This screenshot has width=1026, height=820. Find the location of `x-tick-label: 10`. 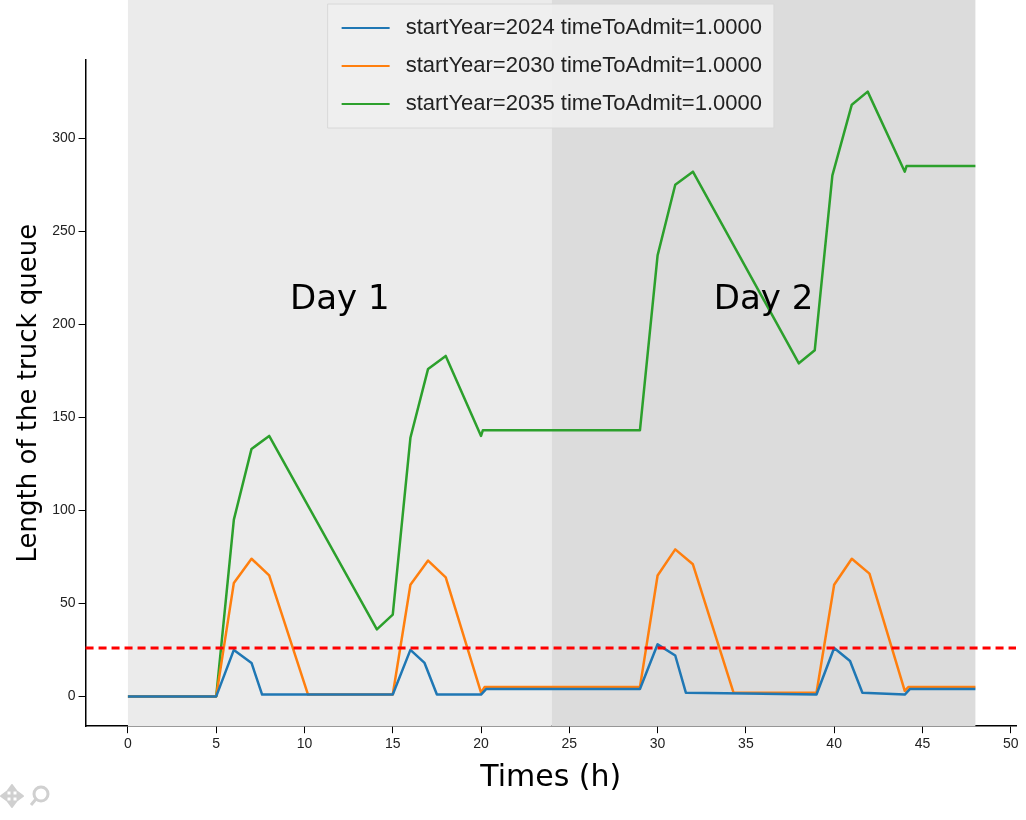

x-tick-label: 10 is located at coordinates (304, 743).